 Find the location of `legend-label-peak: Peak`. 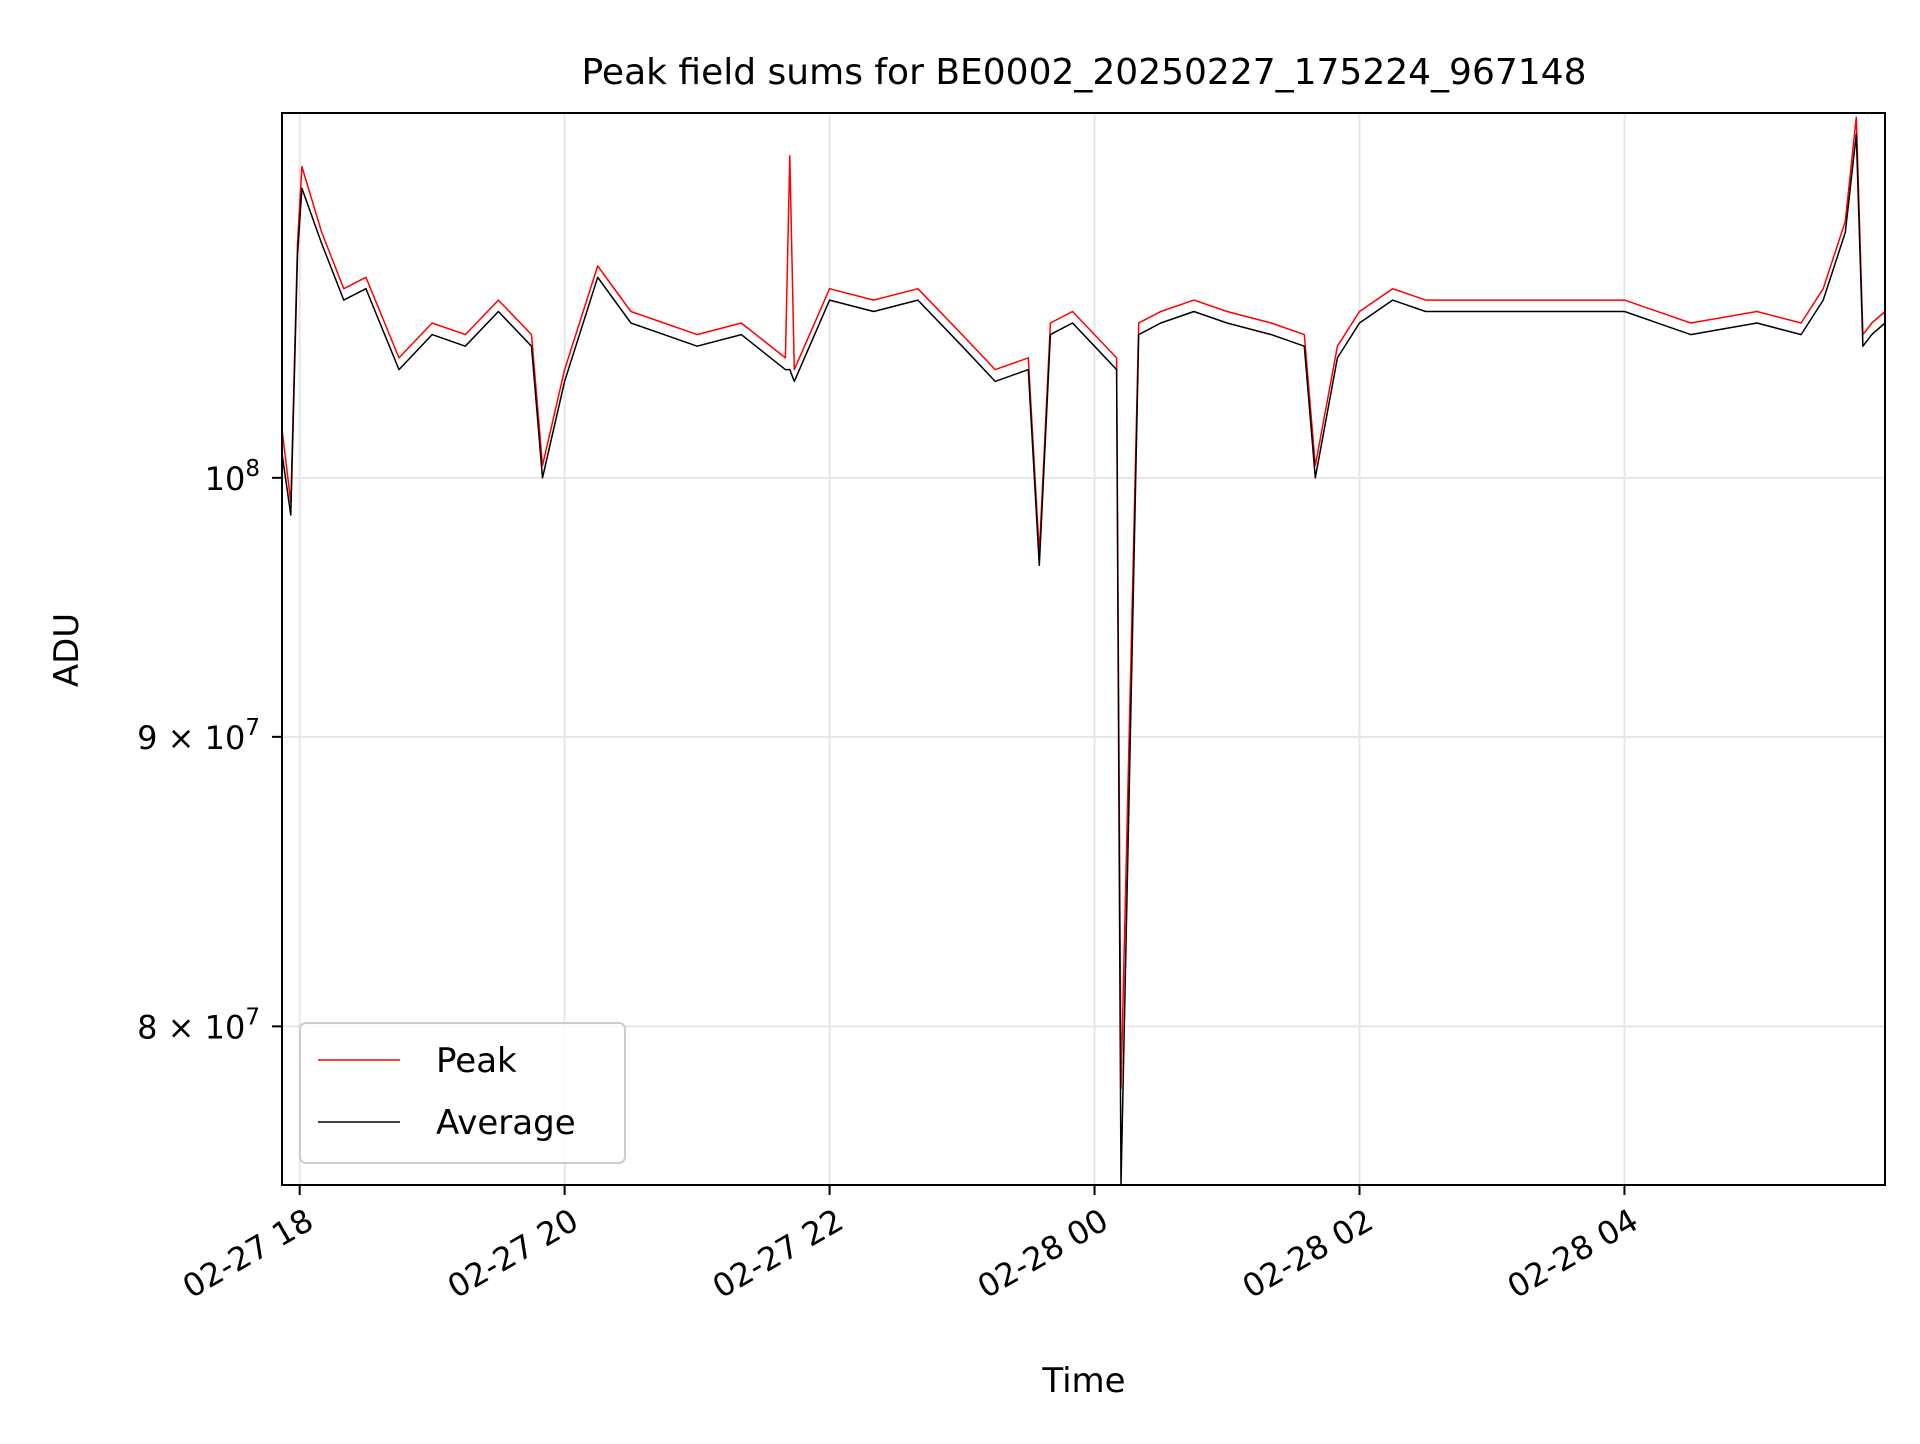

legend-label-peak: Peak is located at coordinates (476, 1061).